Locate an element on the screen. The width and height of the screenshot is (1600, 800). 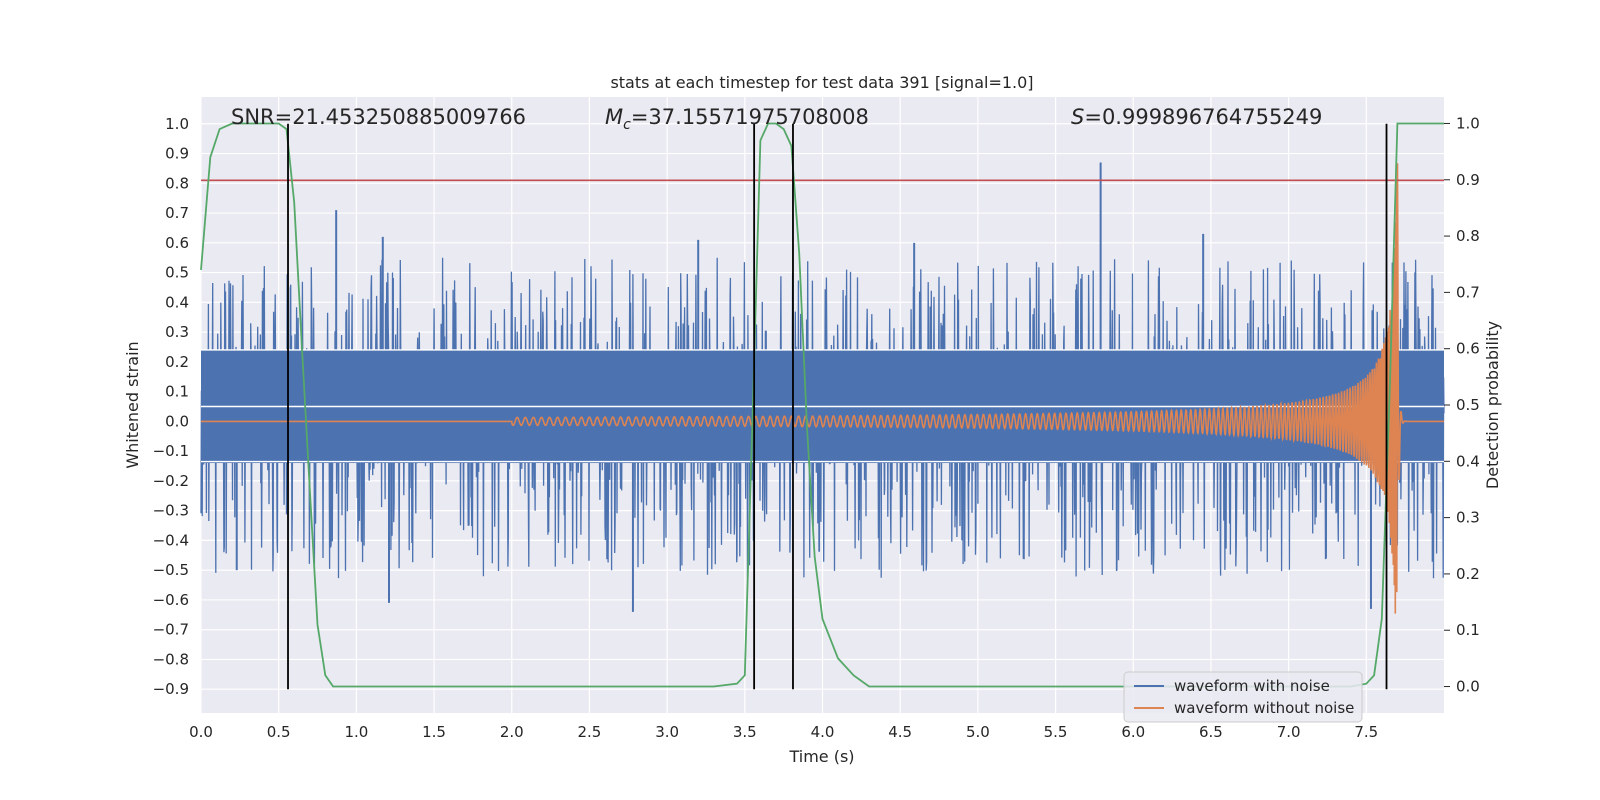
x-tick-label: 0.5 is located at coordinates (279, 732).